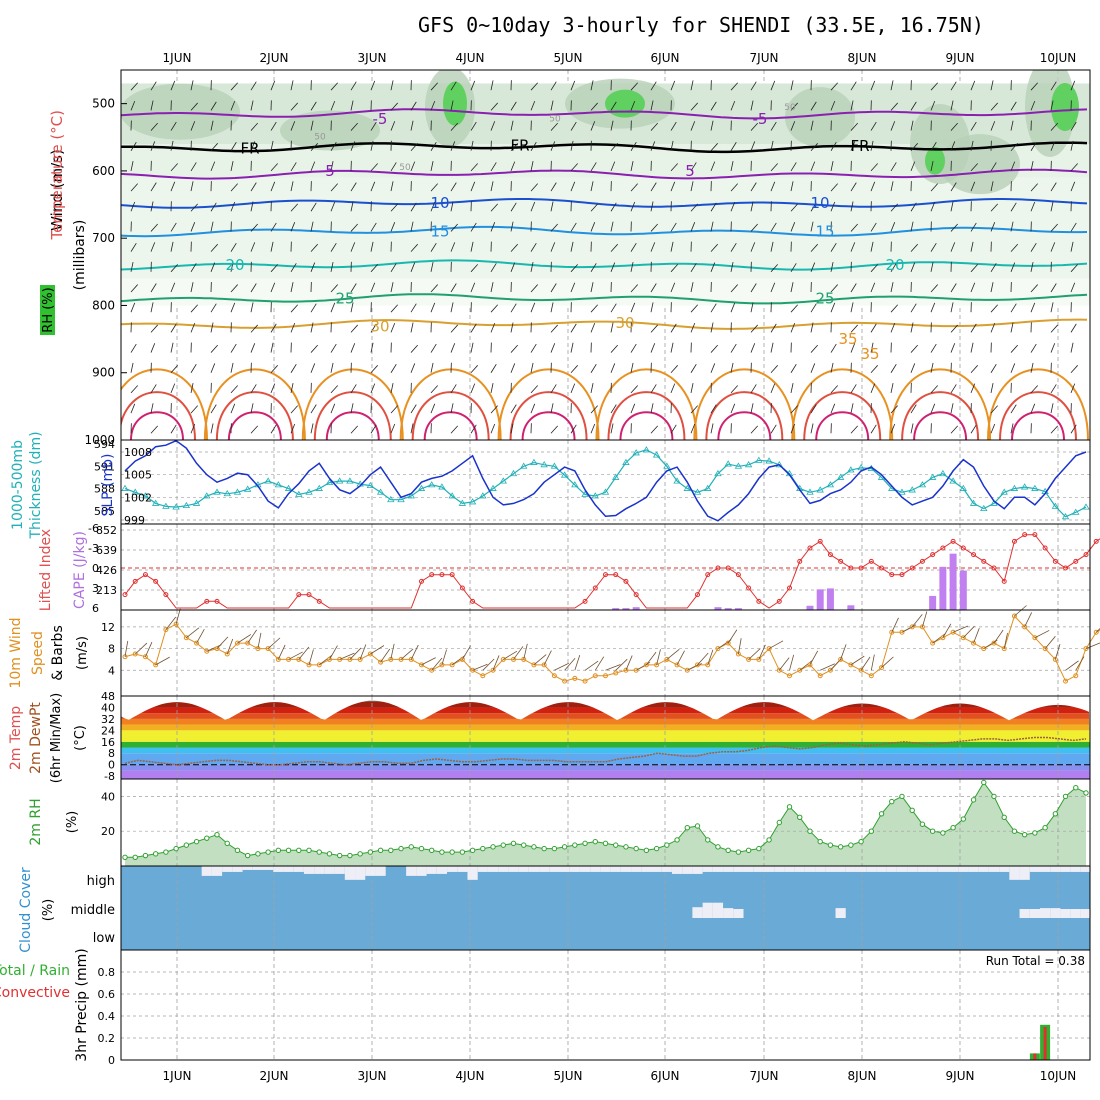 The width and height of the screenshot is (1100, 1100). Describe the element at coordinates (612, 571) in the screenshot. I see `lifted-index-line` at that location.